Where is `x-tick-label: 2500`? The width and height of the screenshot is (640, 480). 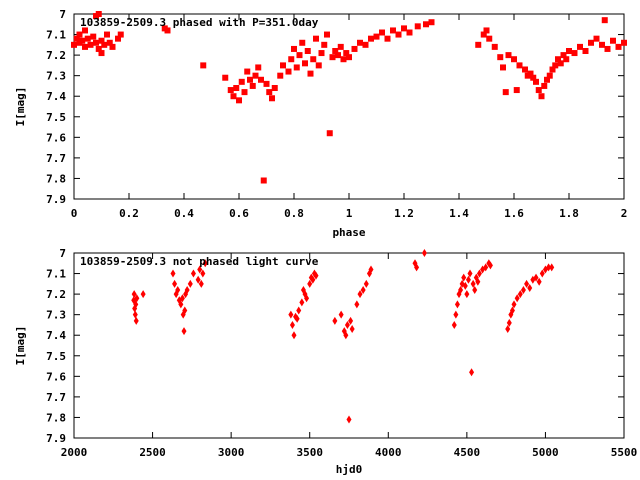
x-tick-label: 2500 is located at coordinates (152, 452).